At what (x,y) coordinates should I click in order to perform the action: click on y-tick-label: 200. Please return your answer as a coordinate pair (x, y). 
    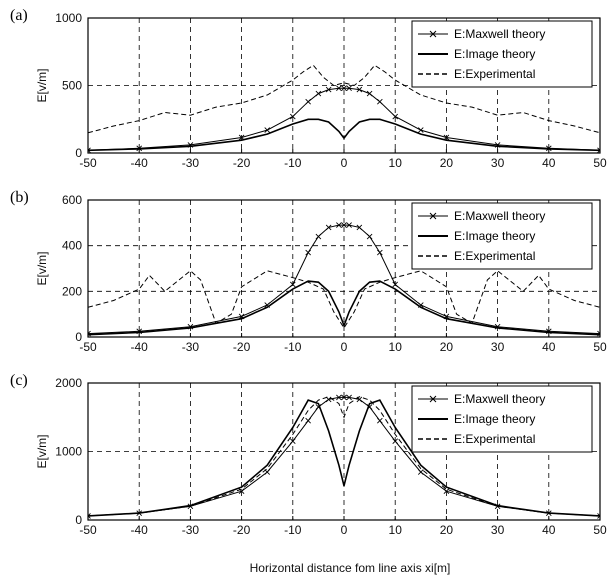
    Looking at the image, I should click on (72, 291).